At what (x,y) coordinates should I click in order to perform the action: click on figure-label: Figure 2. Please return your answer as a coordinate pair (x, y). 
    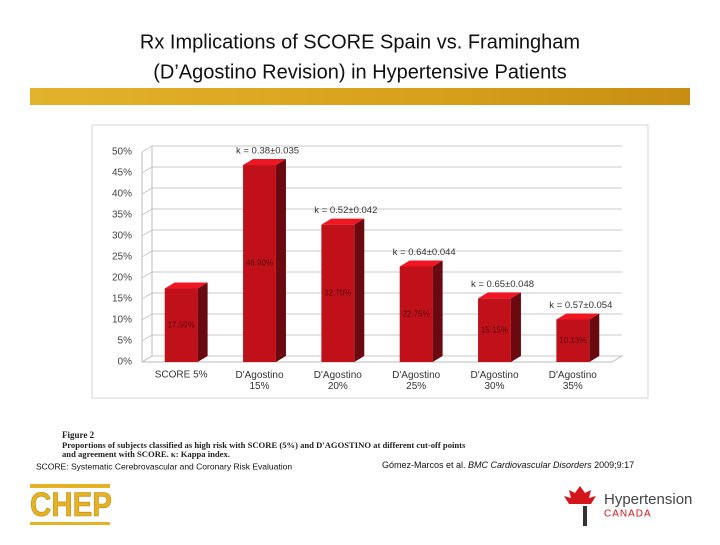
    Looking at the image, I should click on (78, 435).